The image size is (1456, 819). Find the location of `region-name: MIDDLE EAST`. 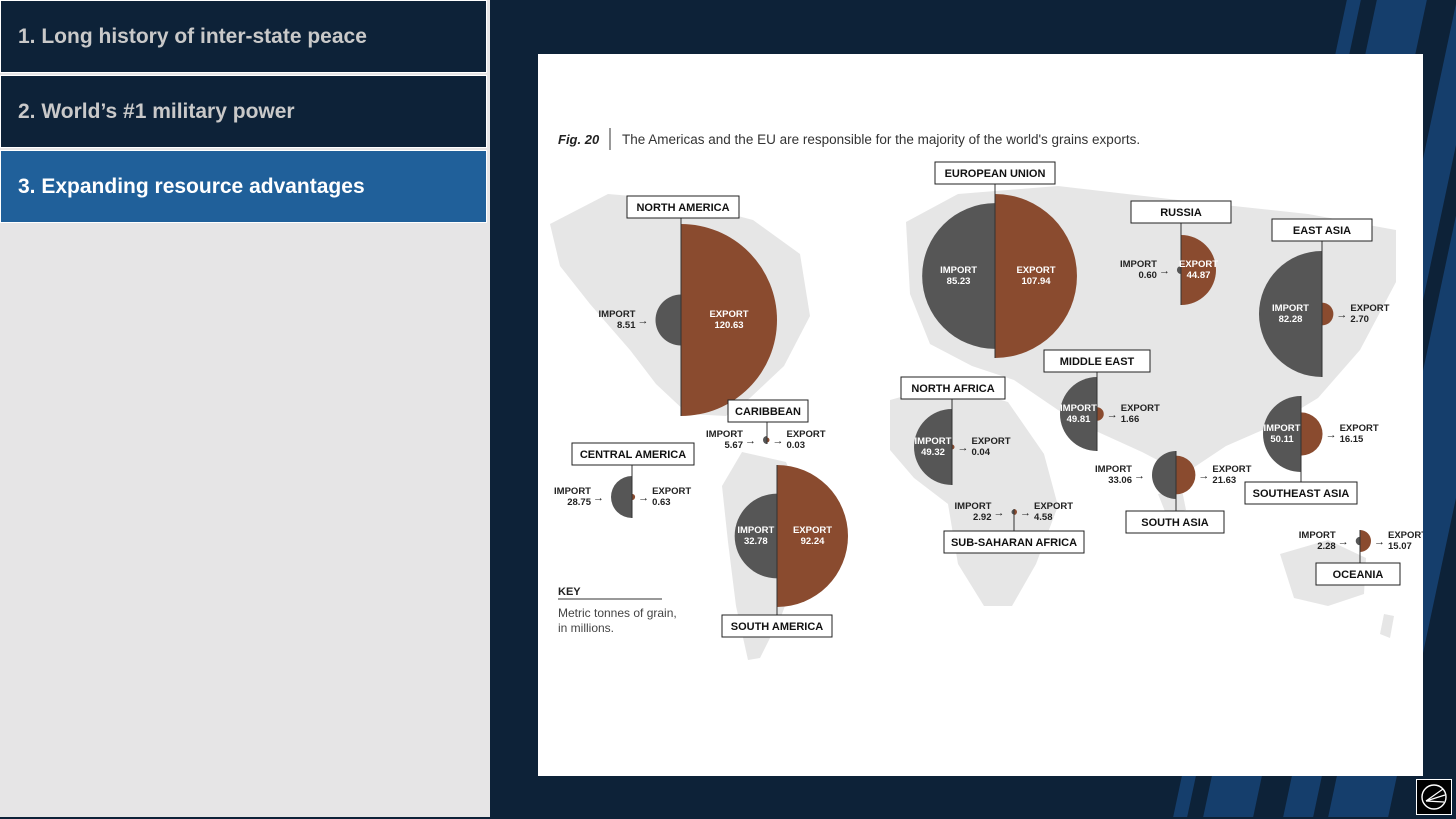

region-name: MIDDLE EAST is located at coordinates (1097, 362).